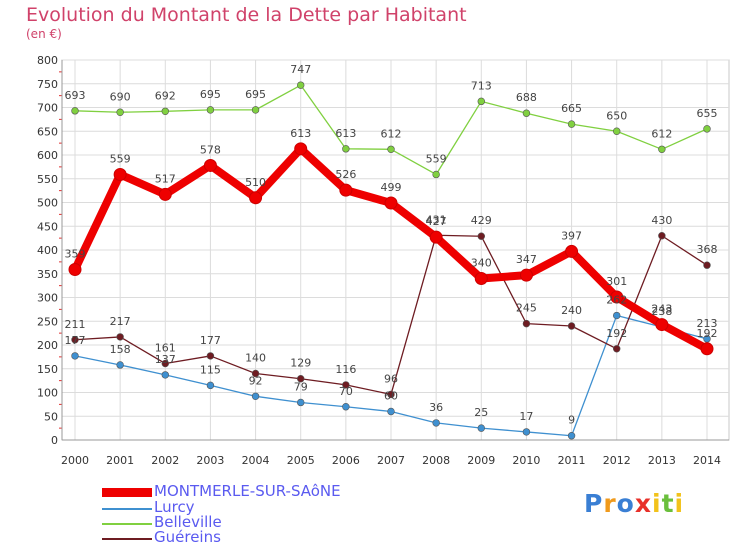 This screenshot has height=550, width=750. What do you see at coordinates (300, 69) in the screenshot?
I see `data-label: 747` at bounding box center [300, 69].